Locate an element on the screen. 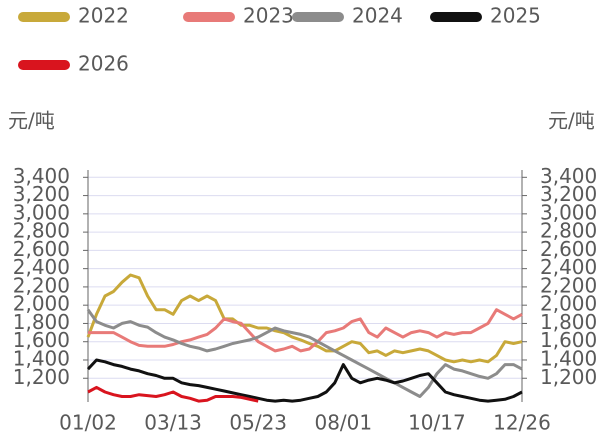 The image size is (608, 443). y2-tick-label: 1,200 is located at coordinates (568, 377).